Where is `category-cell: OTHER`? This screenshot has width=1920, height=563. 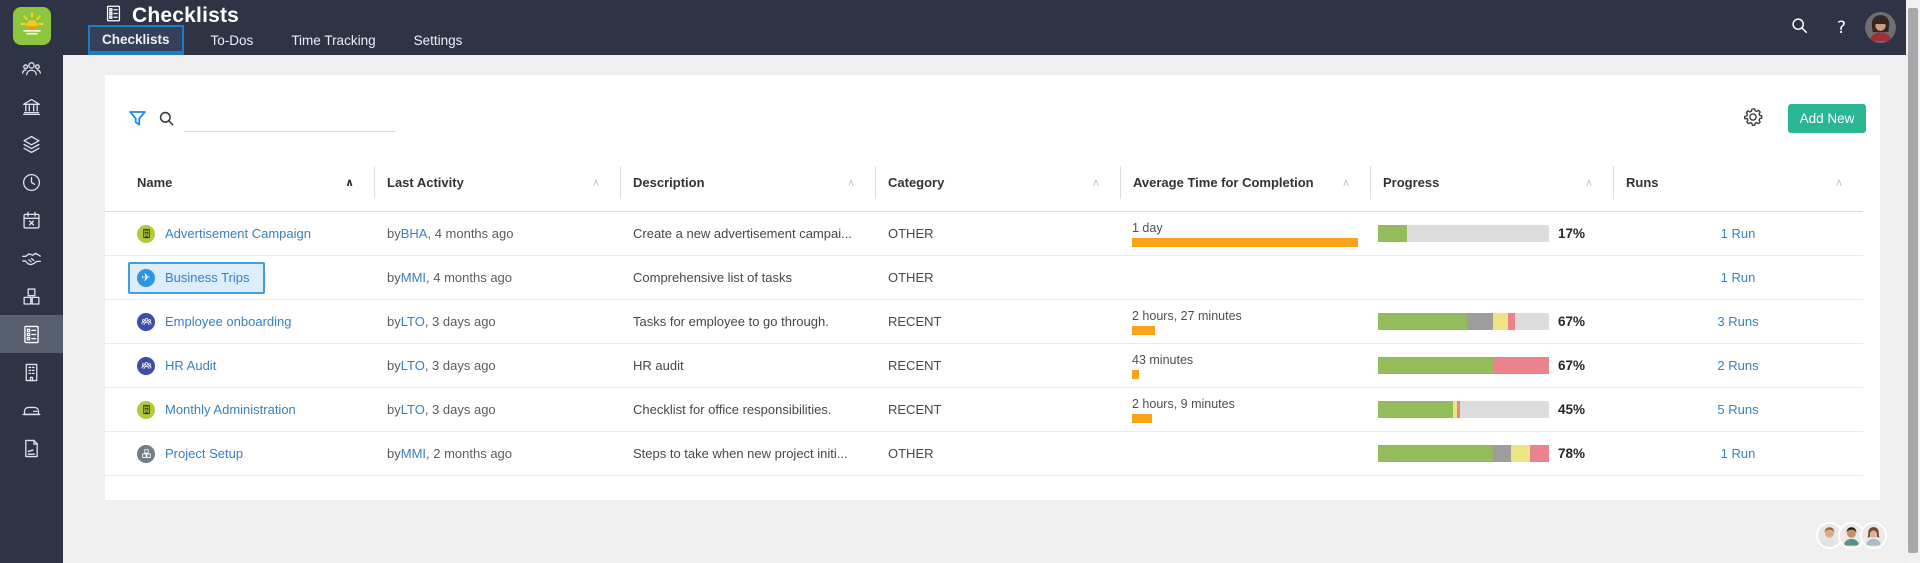
category-cell: OTHER is located at coordinates (911, 277).